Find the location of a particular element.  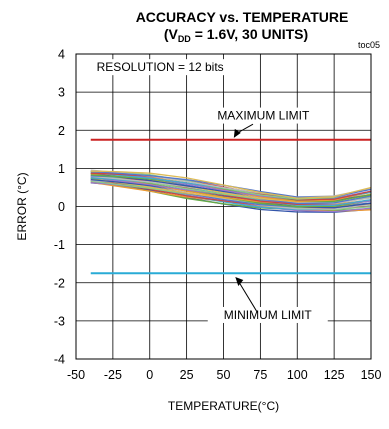

x-tick-label: 0 is located at coordinates (149, 375).